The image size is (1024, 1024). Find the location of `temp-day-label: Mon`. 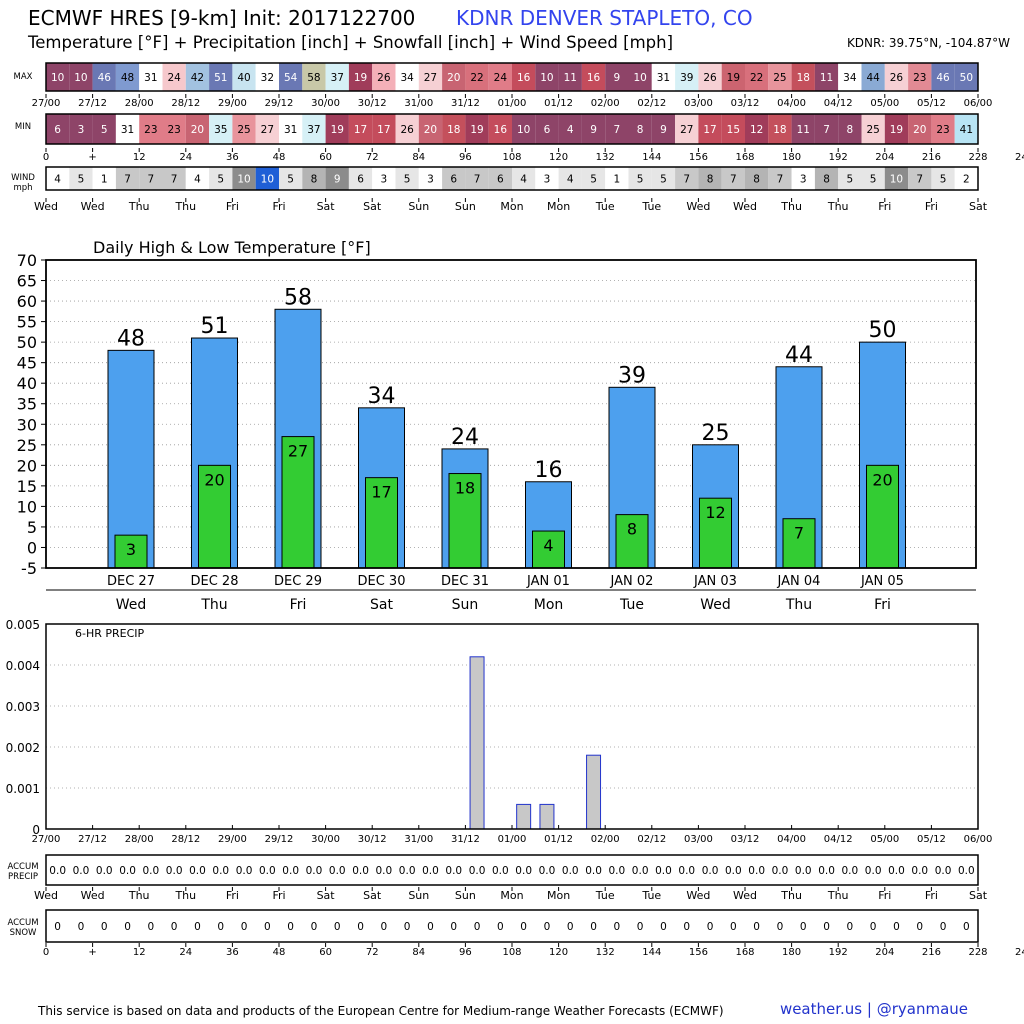

temp-day-label: Mon is located at coordinates (549, 605).